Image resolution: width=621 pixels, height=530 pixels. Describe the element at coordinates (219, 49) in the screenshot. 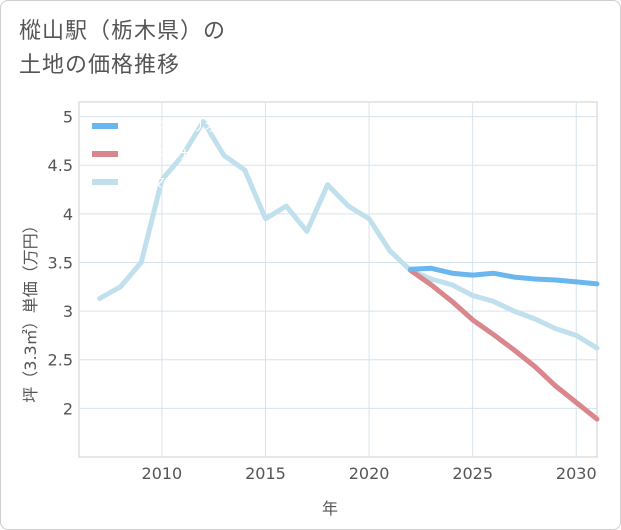

I see `chart-title: 樅山駅（栃木県）の 土地の価格推移` at that location.